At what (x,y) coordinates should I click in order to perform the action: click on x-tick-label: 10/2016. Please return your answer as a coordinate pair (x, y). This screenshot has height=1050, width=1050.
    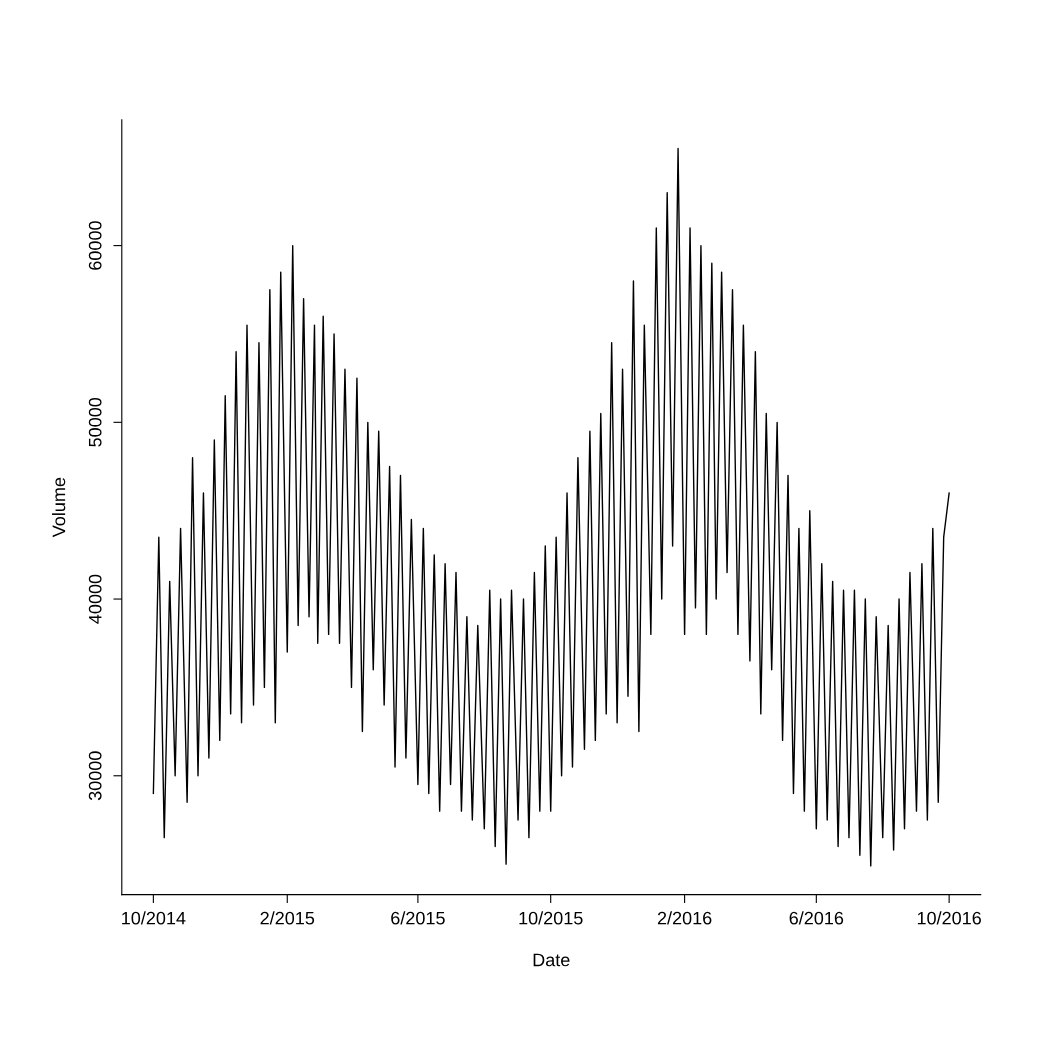
    Looking at the image, I should click on (949, 918).